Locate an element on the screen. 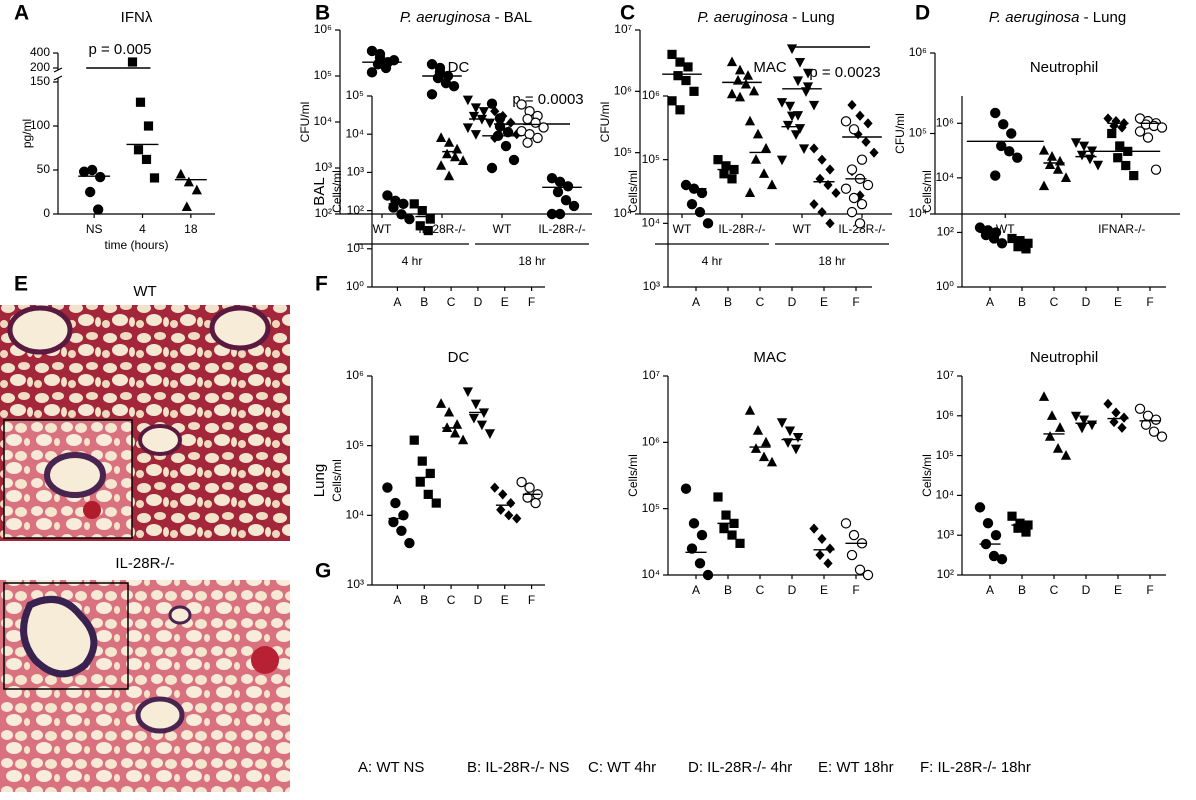 The image size is (1196, 800). y-tick-label: 10⁵ is located at coordinates (323, 75).